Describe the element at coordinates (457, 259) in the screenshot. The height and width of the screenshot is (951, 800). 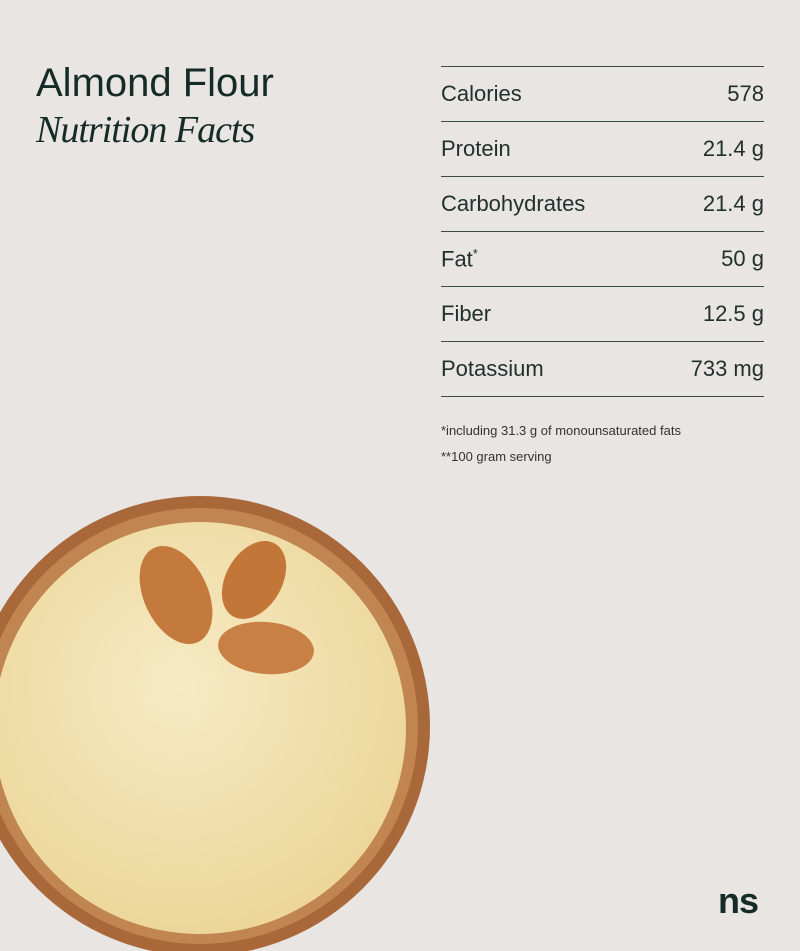
I see `nutrient-label: Fat` at that location.